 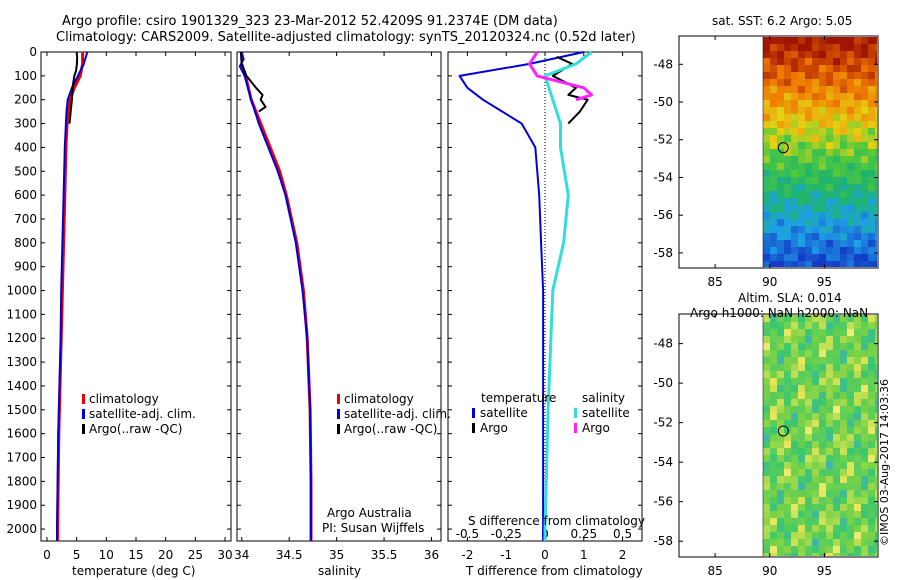 What do you see at coordinates (467, 555) in the screenshot?
I see `x-tick-label: -2` at bounding box center [467, 555].